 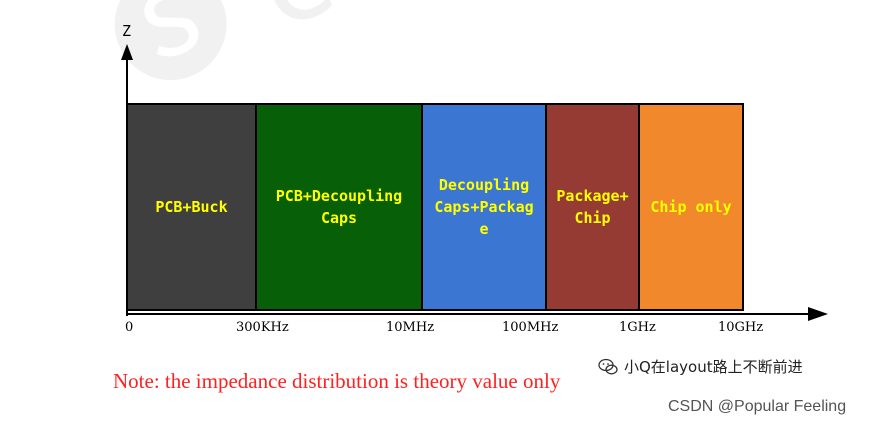 I want to click on band-chip-only: Chip only, so click(x=691, y=207).